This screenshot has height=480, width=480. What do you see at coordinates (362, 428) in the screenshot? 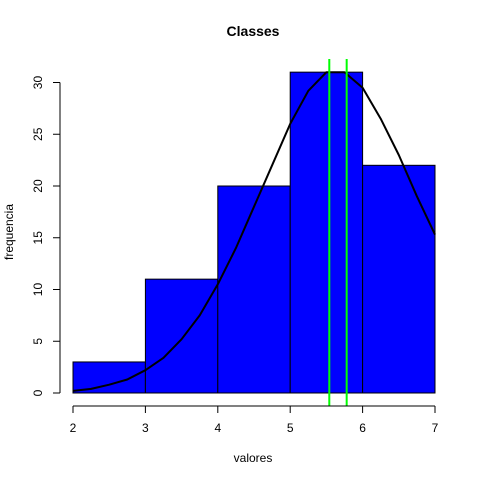
I see `x-tick-label-6: 6` at bounding box center [362, 428].